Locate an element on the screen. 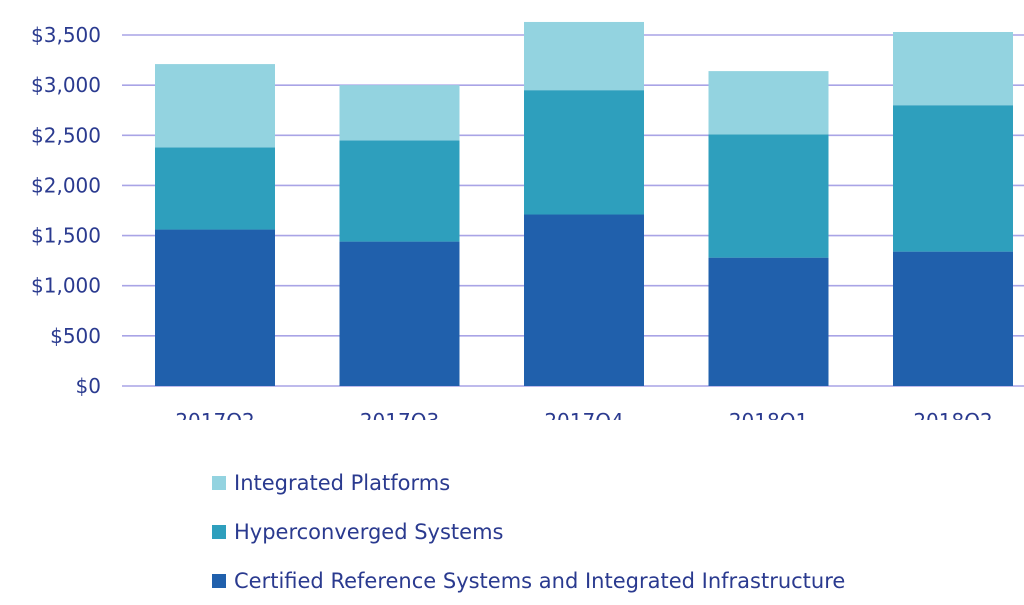 The image size is (1024, 605). legend-label-integrated-platforms: Integrated Platforms is located at coordinates (342, 482).